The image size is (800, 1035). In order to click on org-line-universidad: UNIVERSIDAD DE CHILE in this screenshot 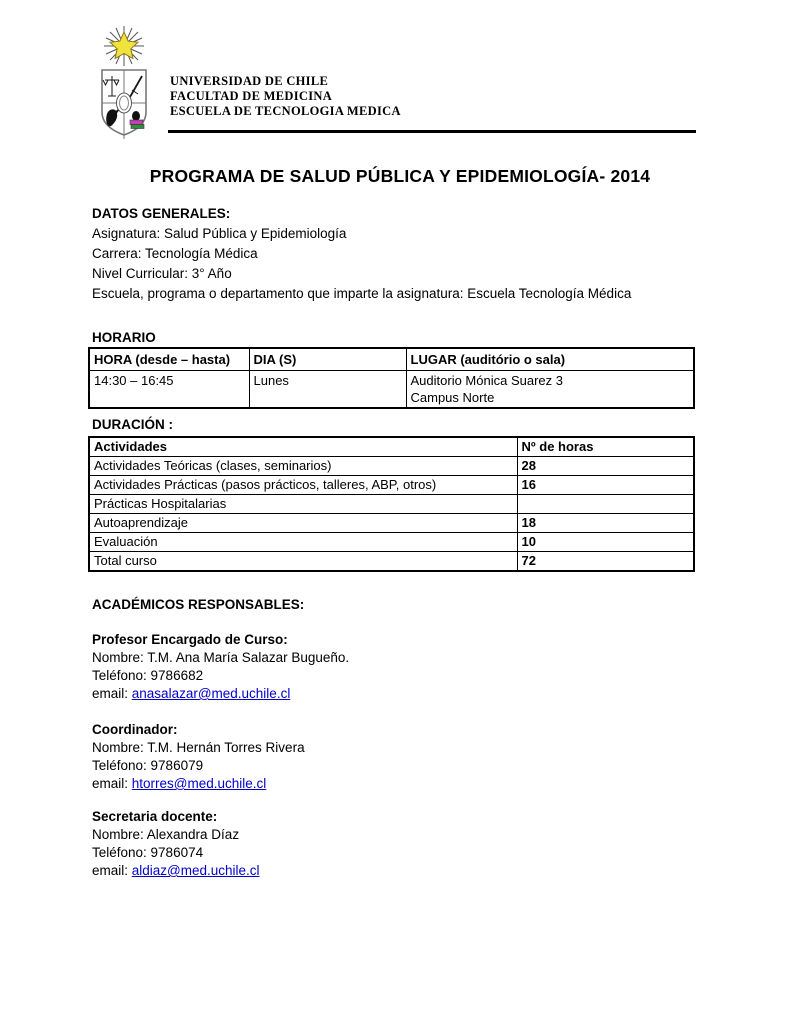, I will do `click(249, 81)`.